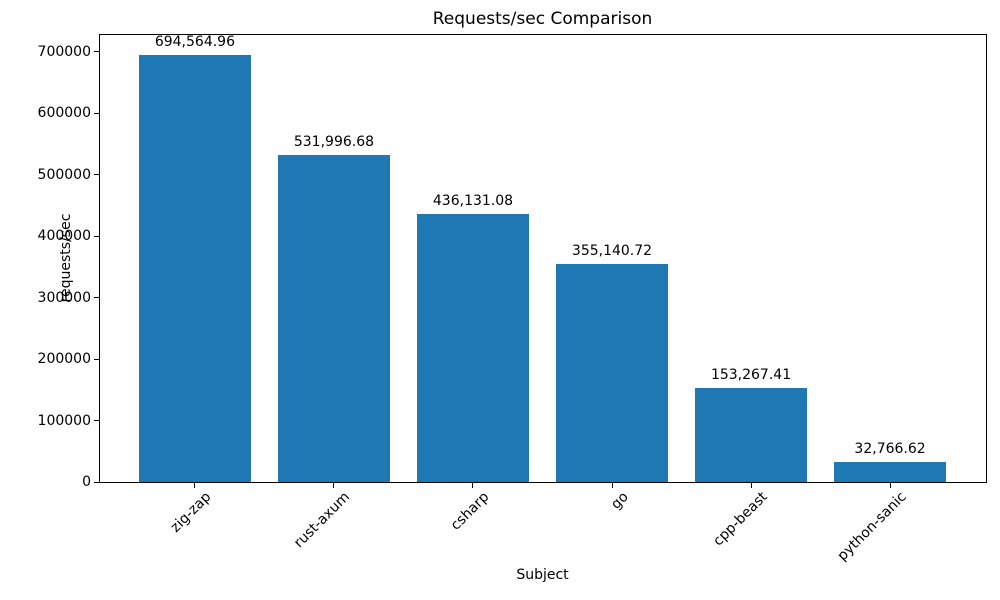 This screenshot has width=1000, height=600. What do you see at coordinates (195, 42) in the screenshot?
I see `bar-value-label-zig-zap: 694,564.96` at bounding box center [195, 42].